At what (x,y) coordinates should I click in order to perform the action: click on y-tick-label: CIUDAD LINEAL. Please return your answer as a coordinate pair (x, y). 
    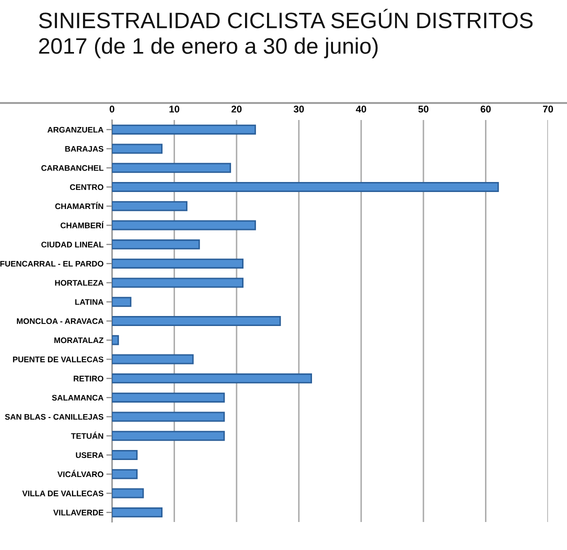
    Looking at the image, I should click on (72, 245).